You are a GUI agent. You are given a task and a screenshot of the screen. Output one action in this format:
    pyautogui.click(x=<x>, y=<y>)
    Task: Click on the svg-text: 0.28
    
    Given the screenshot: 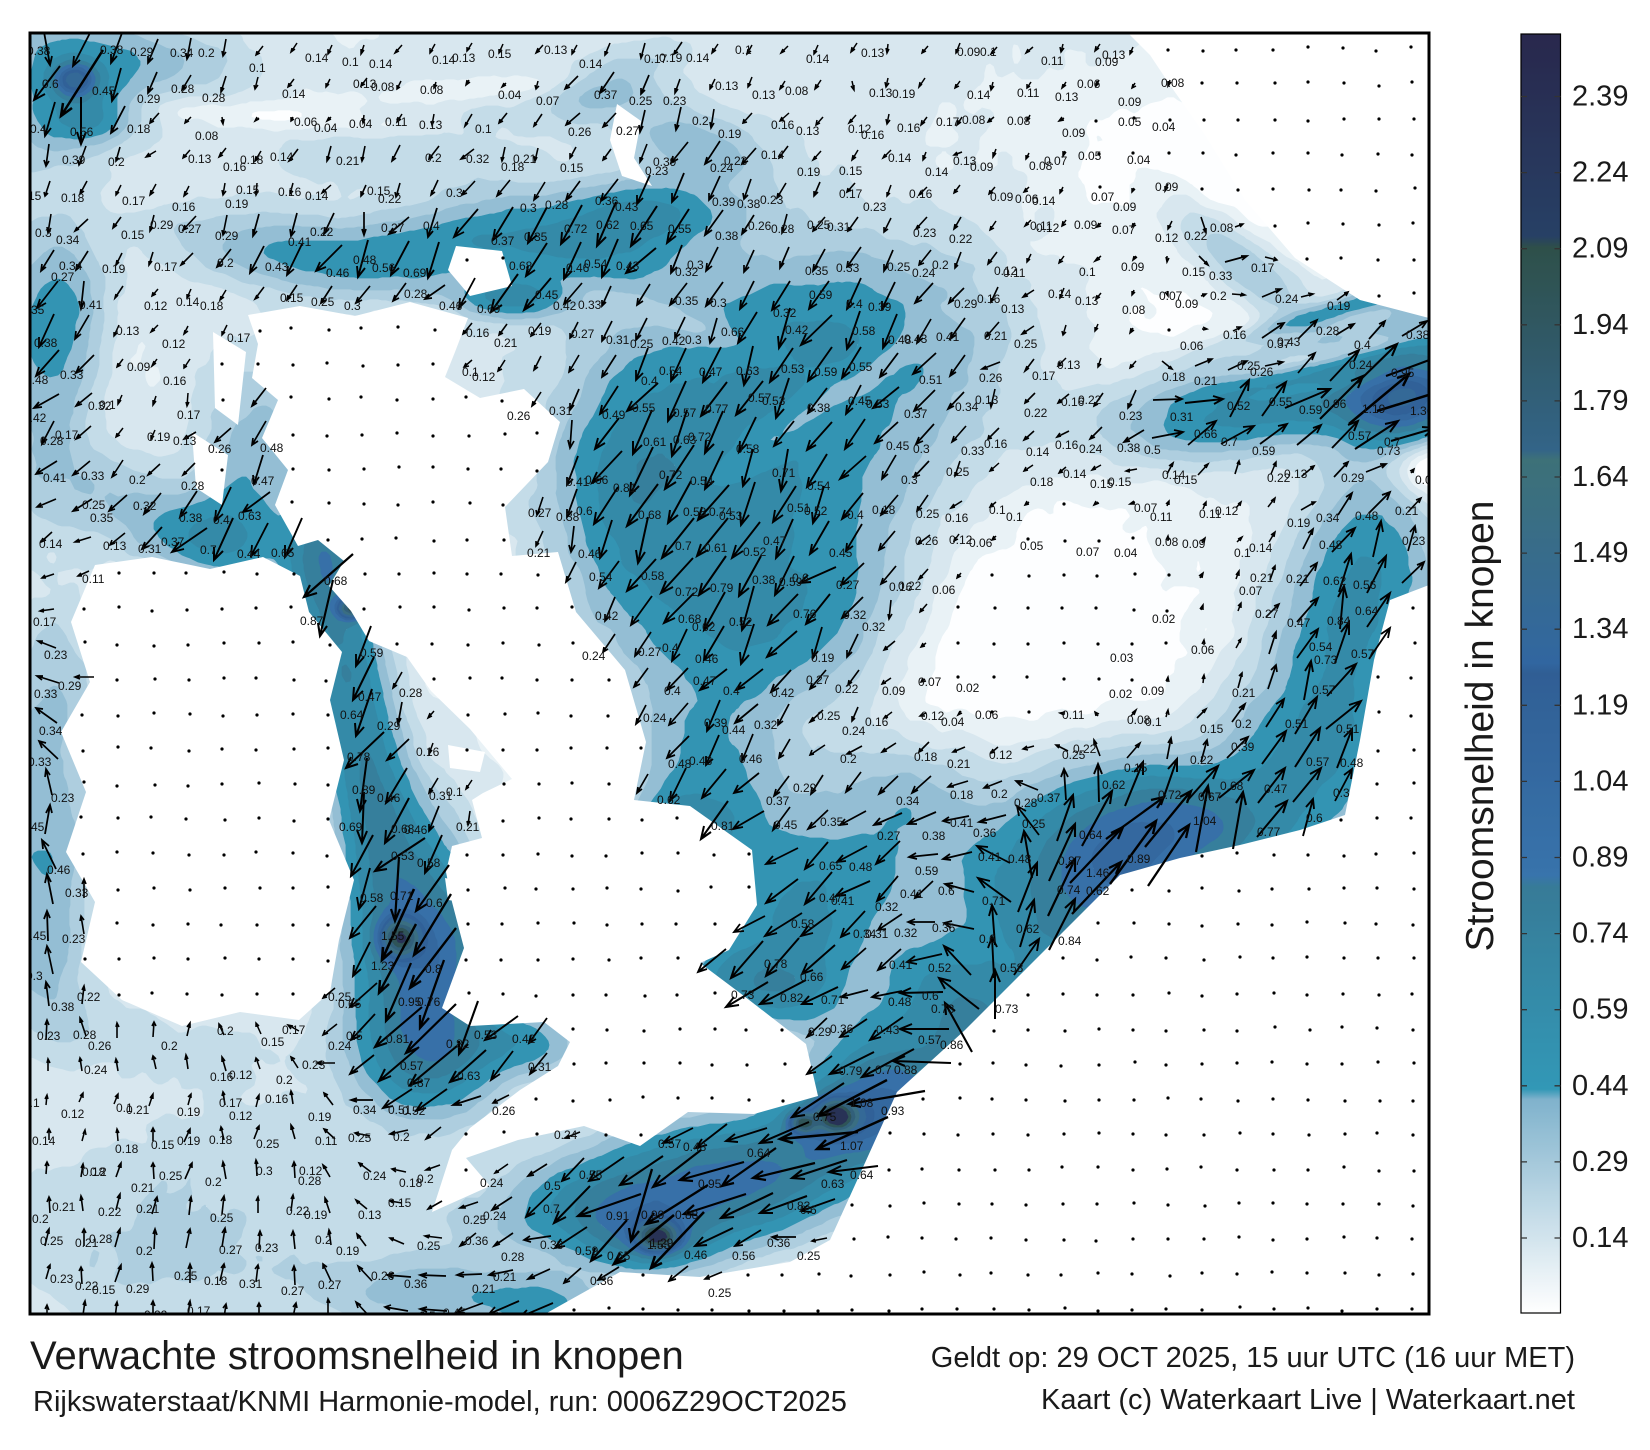 What is the action you would take?
    pyautogui.click(x=1026, y=803)
    